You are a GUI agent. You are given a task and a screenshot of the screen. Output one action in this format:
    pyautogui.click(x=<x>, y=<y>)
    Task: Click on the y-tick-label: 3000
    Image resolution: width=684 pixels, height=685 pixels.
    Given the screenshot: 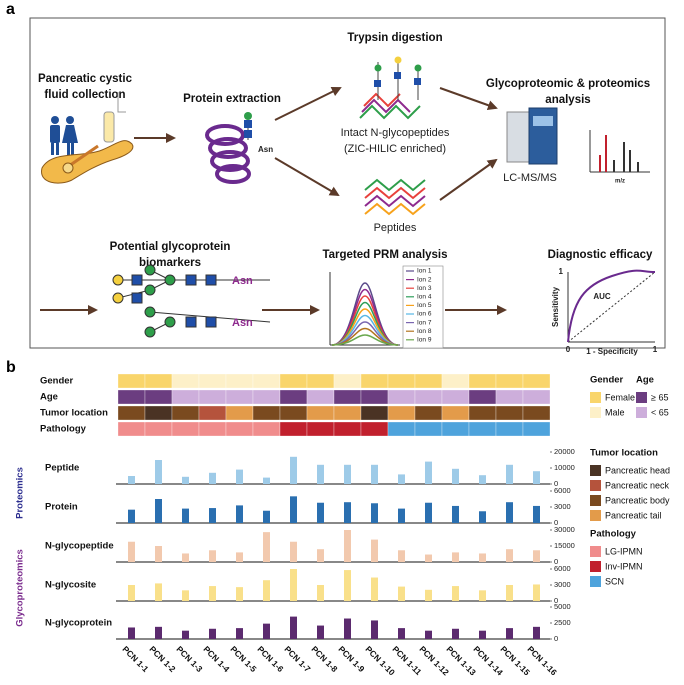 What is the action you would take?
    pyautogui.click(x=562, y=506)
    